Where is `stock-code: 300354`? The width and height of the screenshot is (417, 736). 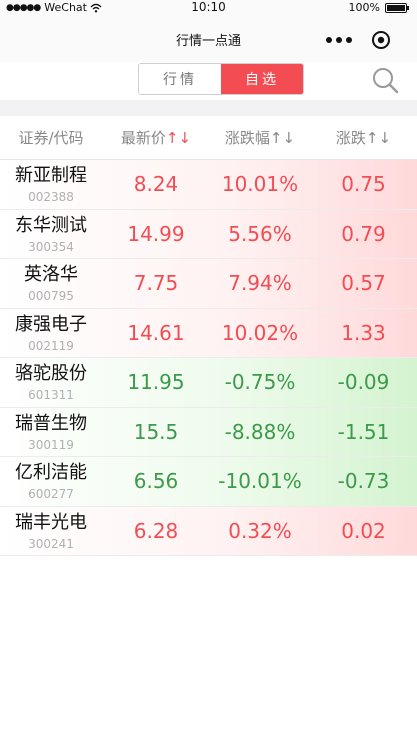
stock-code: 300354 is located at coordinates (51, 246).